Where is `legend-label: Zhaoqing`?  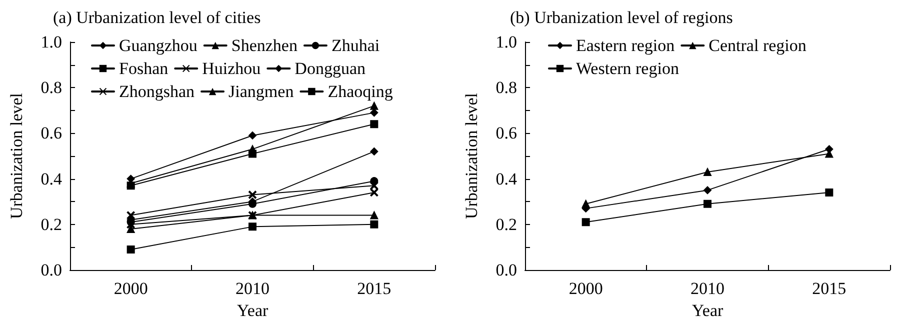
legend-label: Zhaoqing is located at coordinates (361, 91).